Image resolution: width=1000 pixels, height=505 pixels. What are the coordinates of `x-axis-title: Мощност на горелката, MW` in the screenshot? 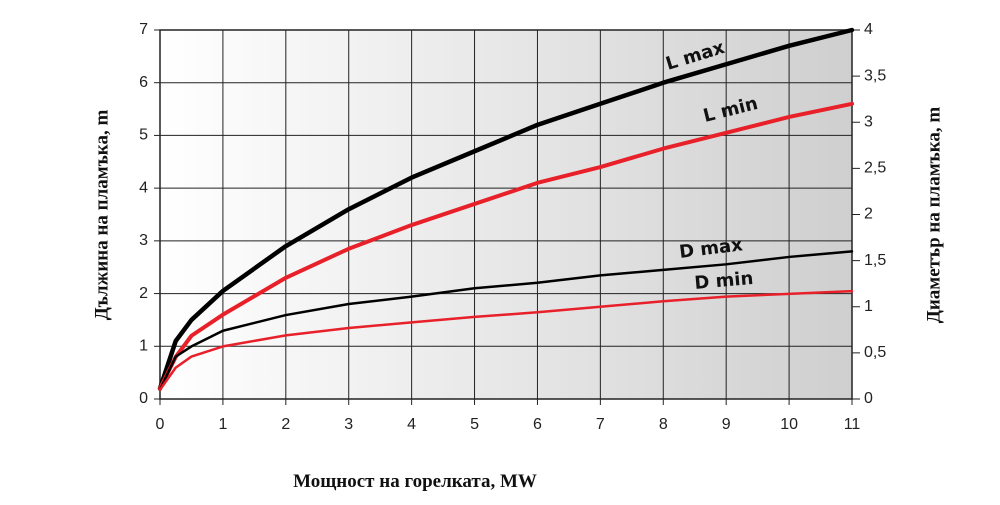 It's located at (415, 481).